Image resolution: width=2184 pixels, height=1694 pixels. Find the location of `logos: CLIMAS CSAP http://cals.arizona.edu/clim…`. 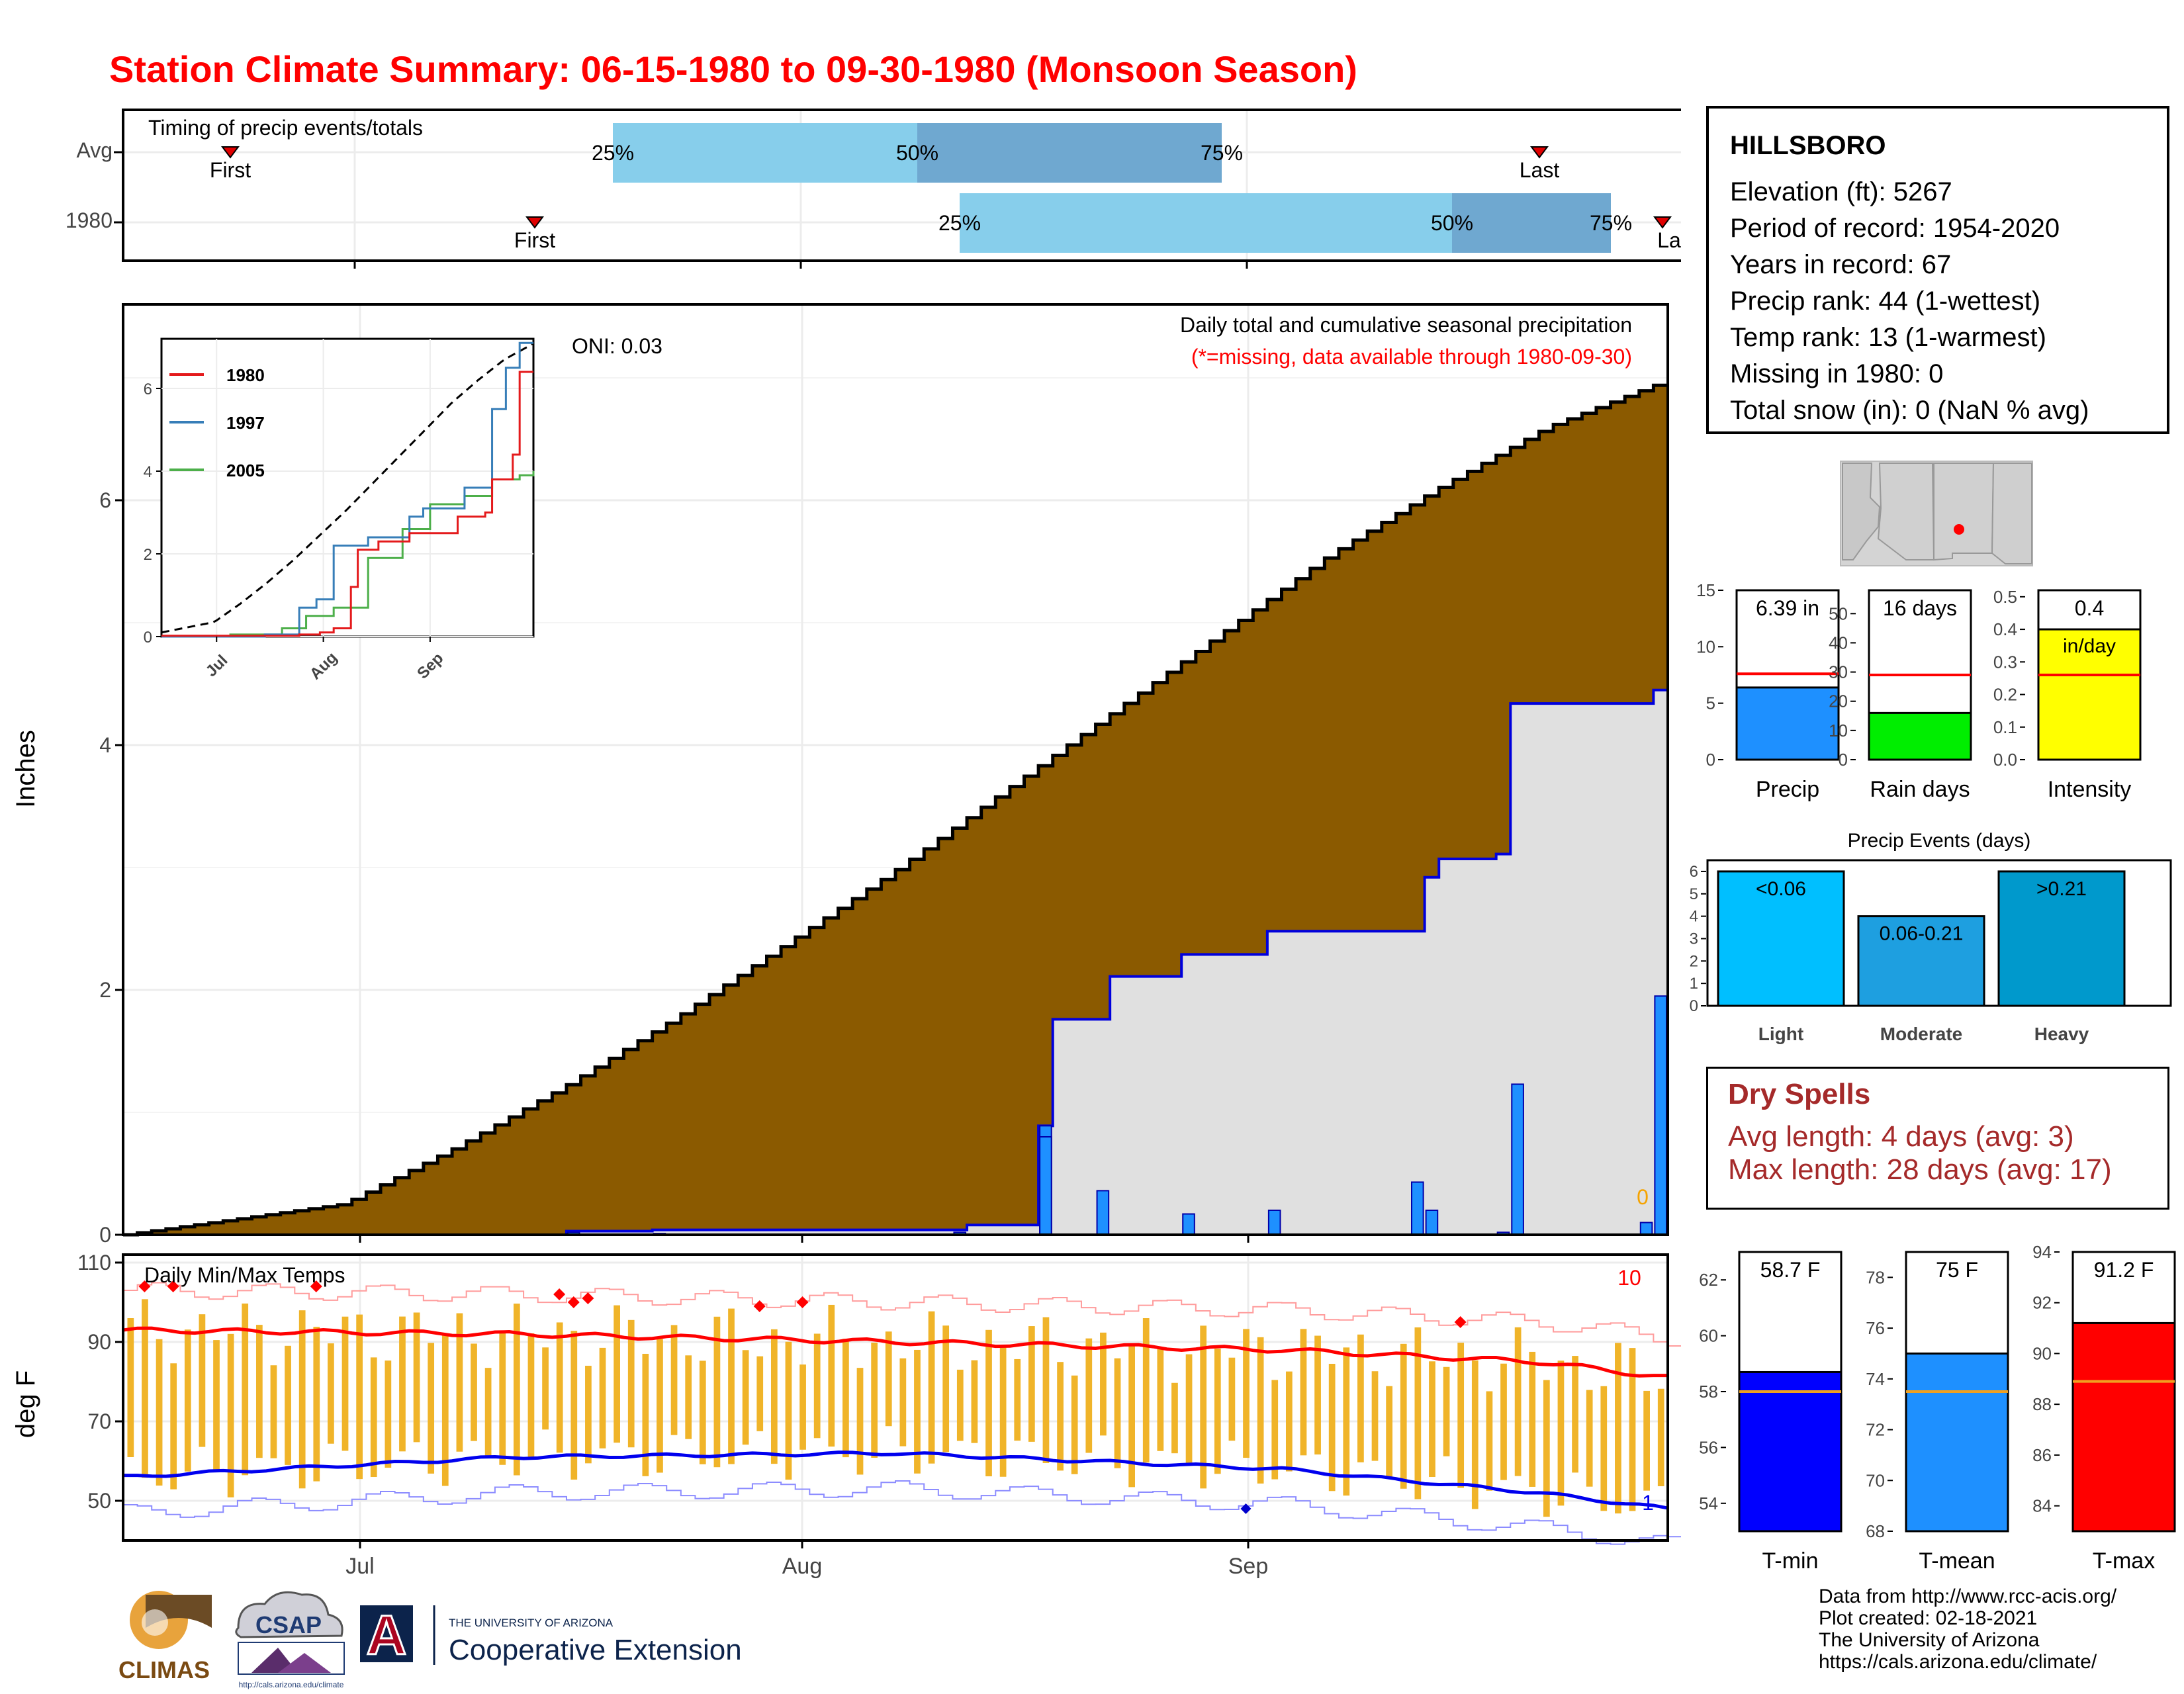

logos: CLIMAS CSAP http://cals.arizona.edu/clim… is located at coordinates (430, 1640).